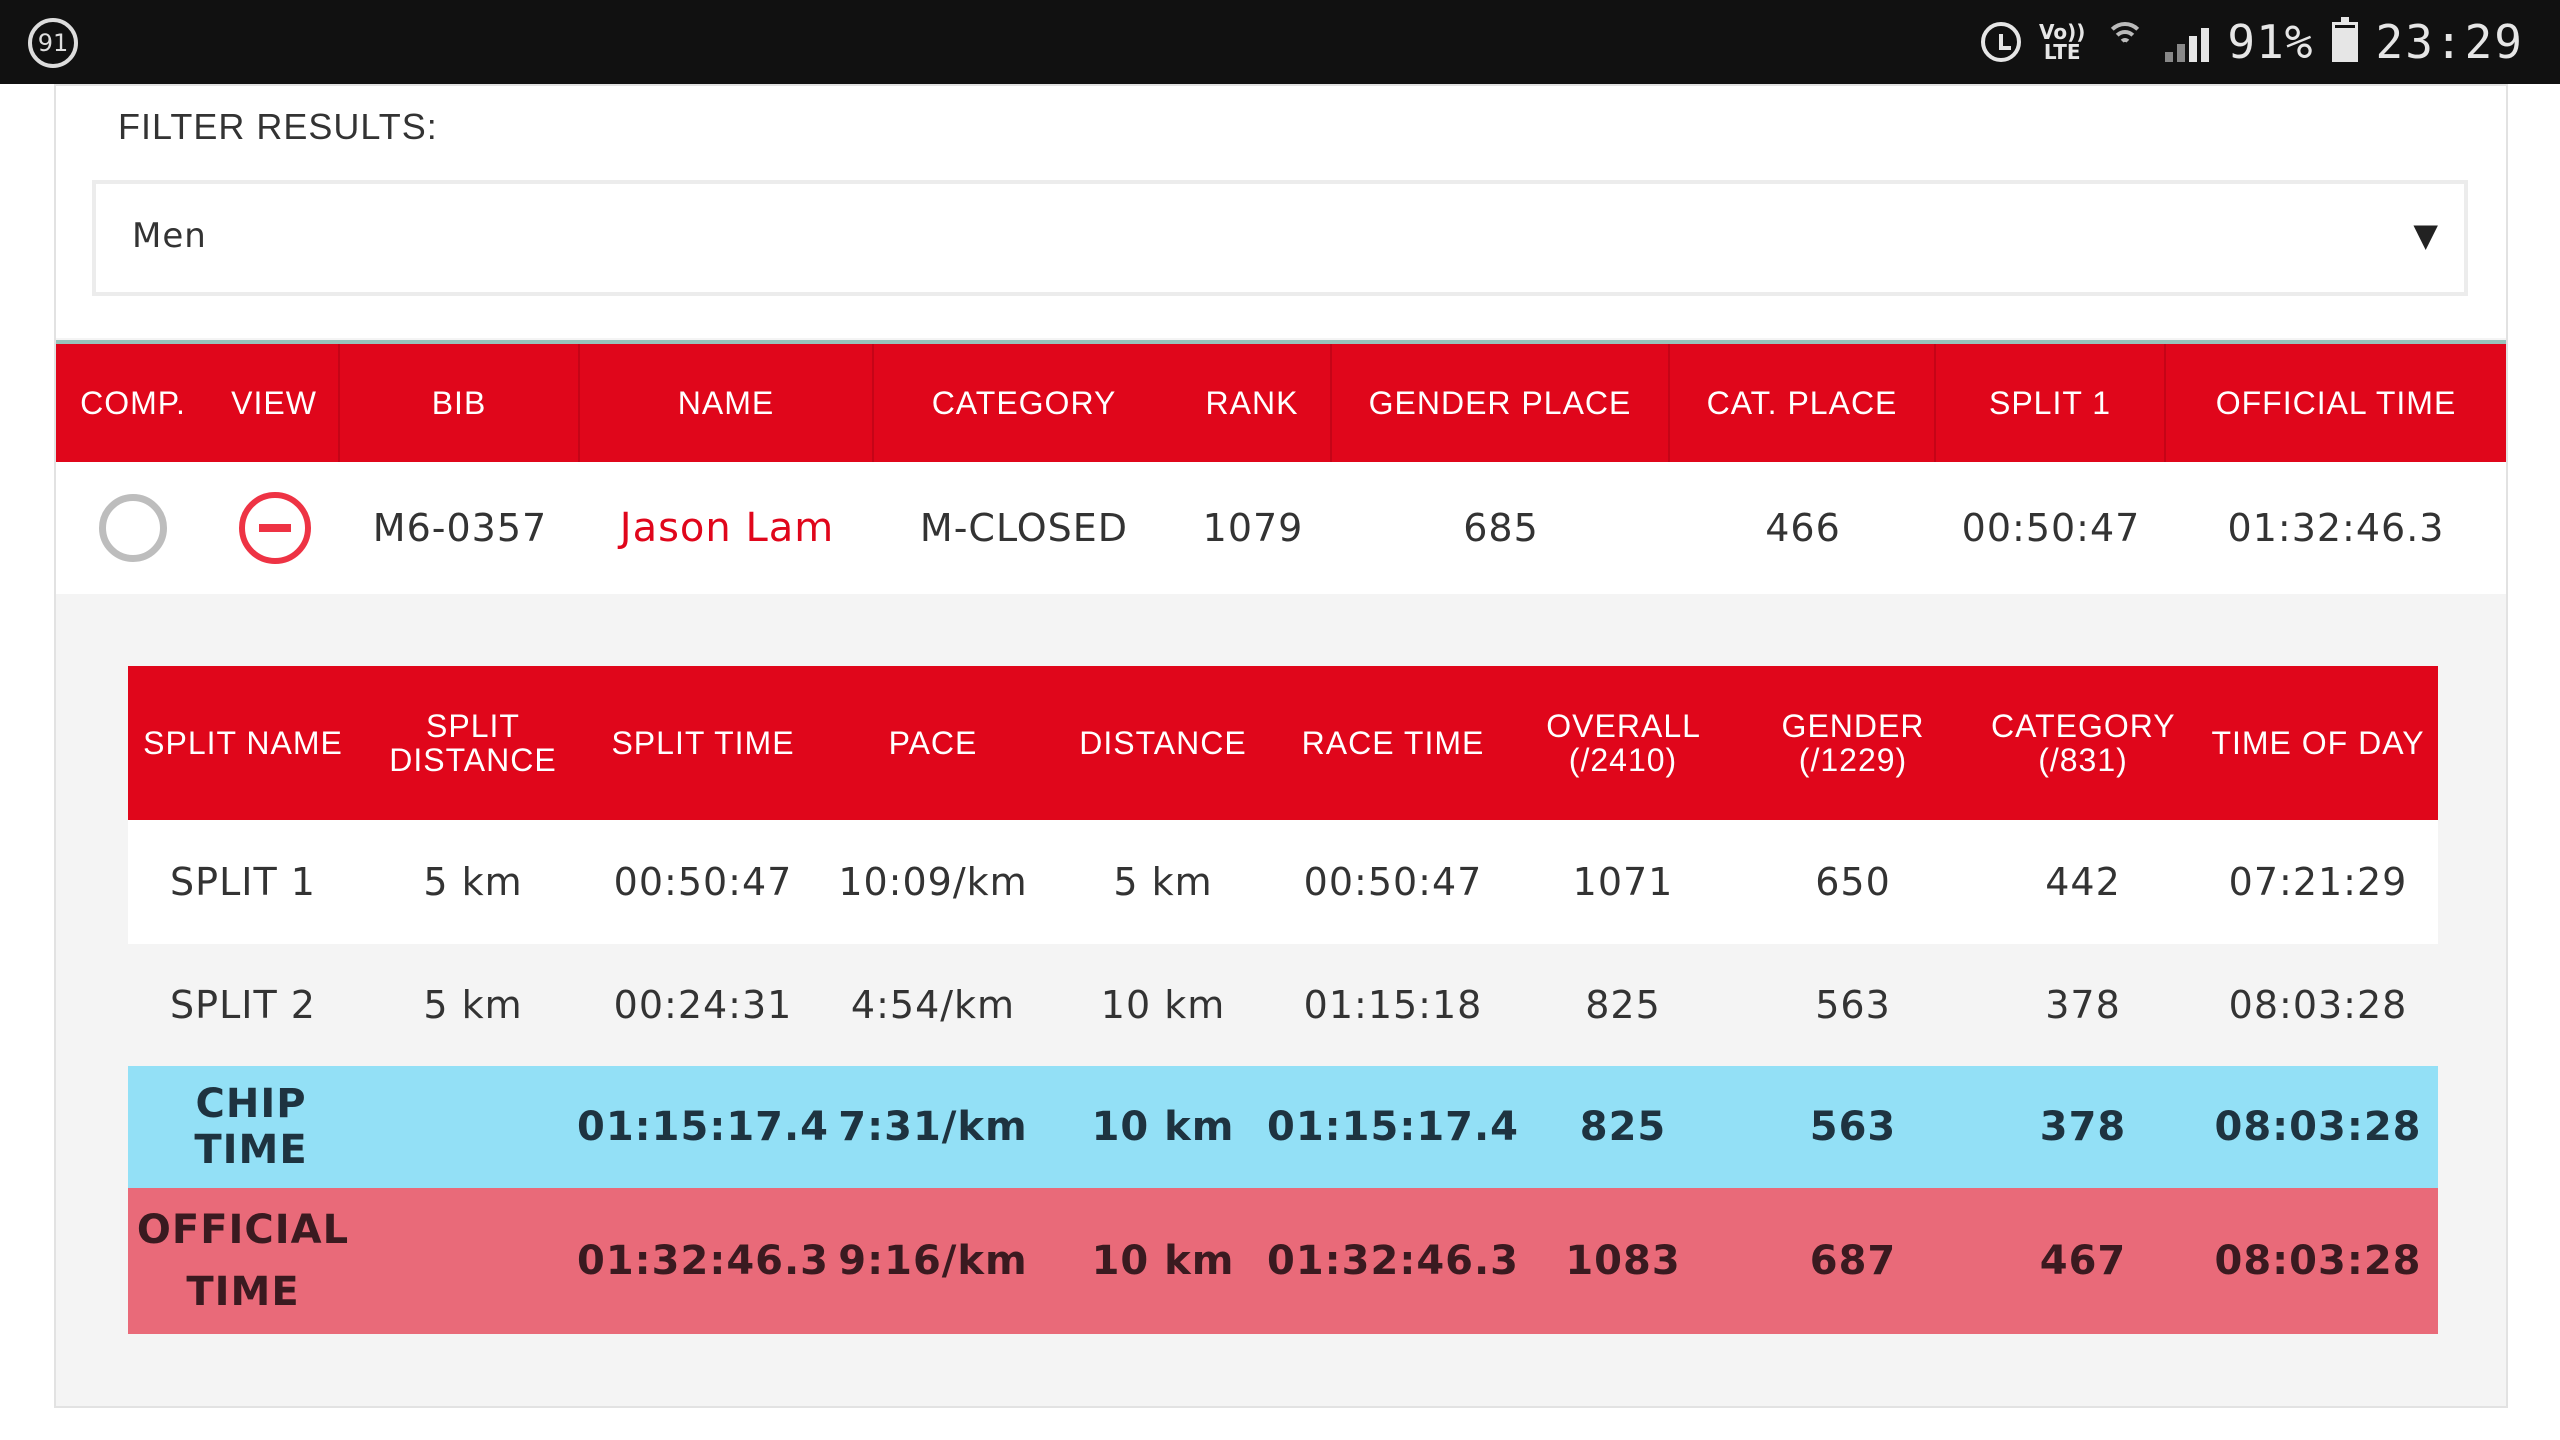 The height and width of the screenshot is (1440, 2560). I want to click on notification-badge: 91, so click(53, 43).